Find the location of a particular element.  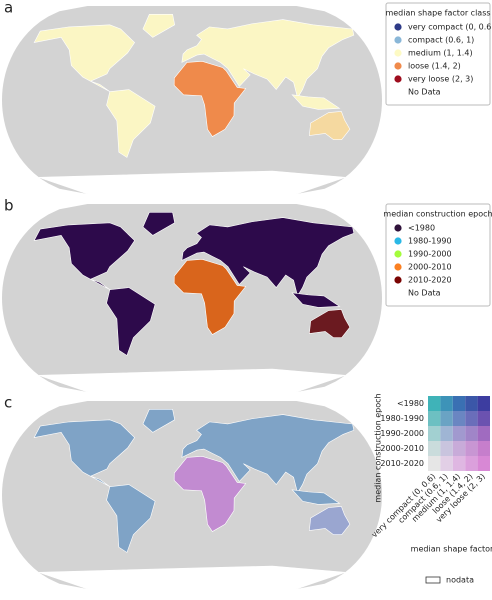

legend-label: <1980 is located at coordinates (421, 228).